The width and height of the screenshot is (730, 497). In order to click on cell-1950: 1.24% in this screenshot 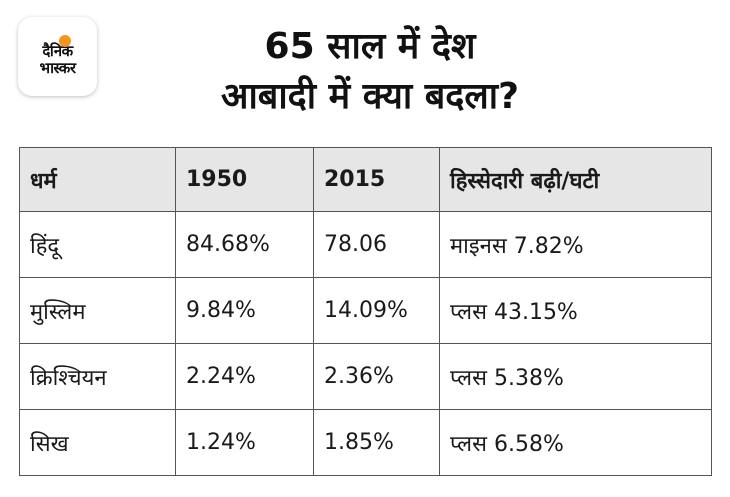, I will do `click(244, 442)`.